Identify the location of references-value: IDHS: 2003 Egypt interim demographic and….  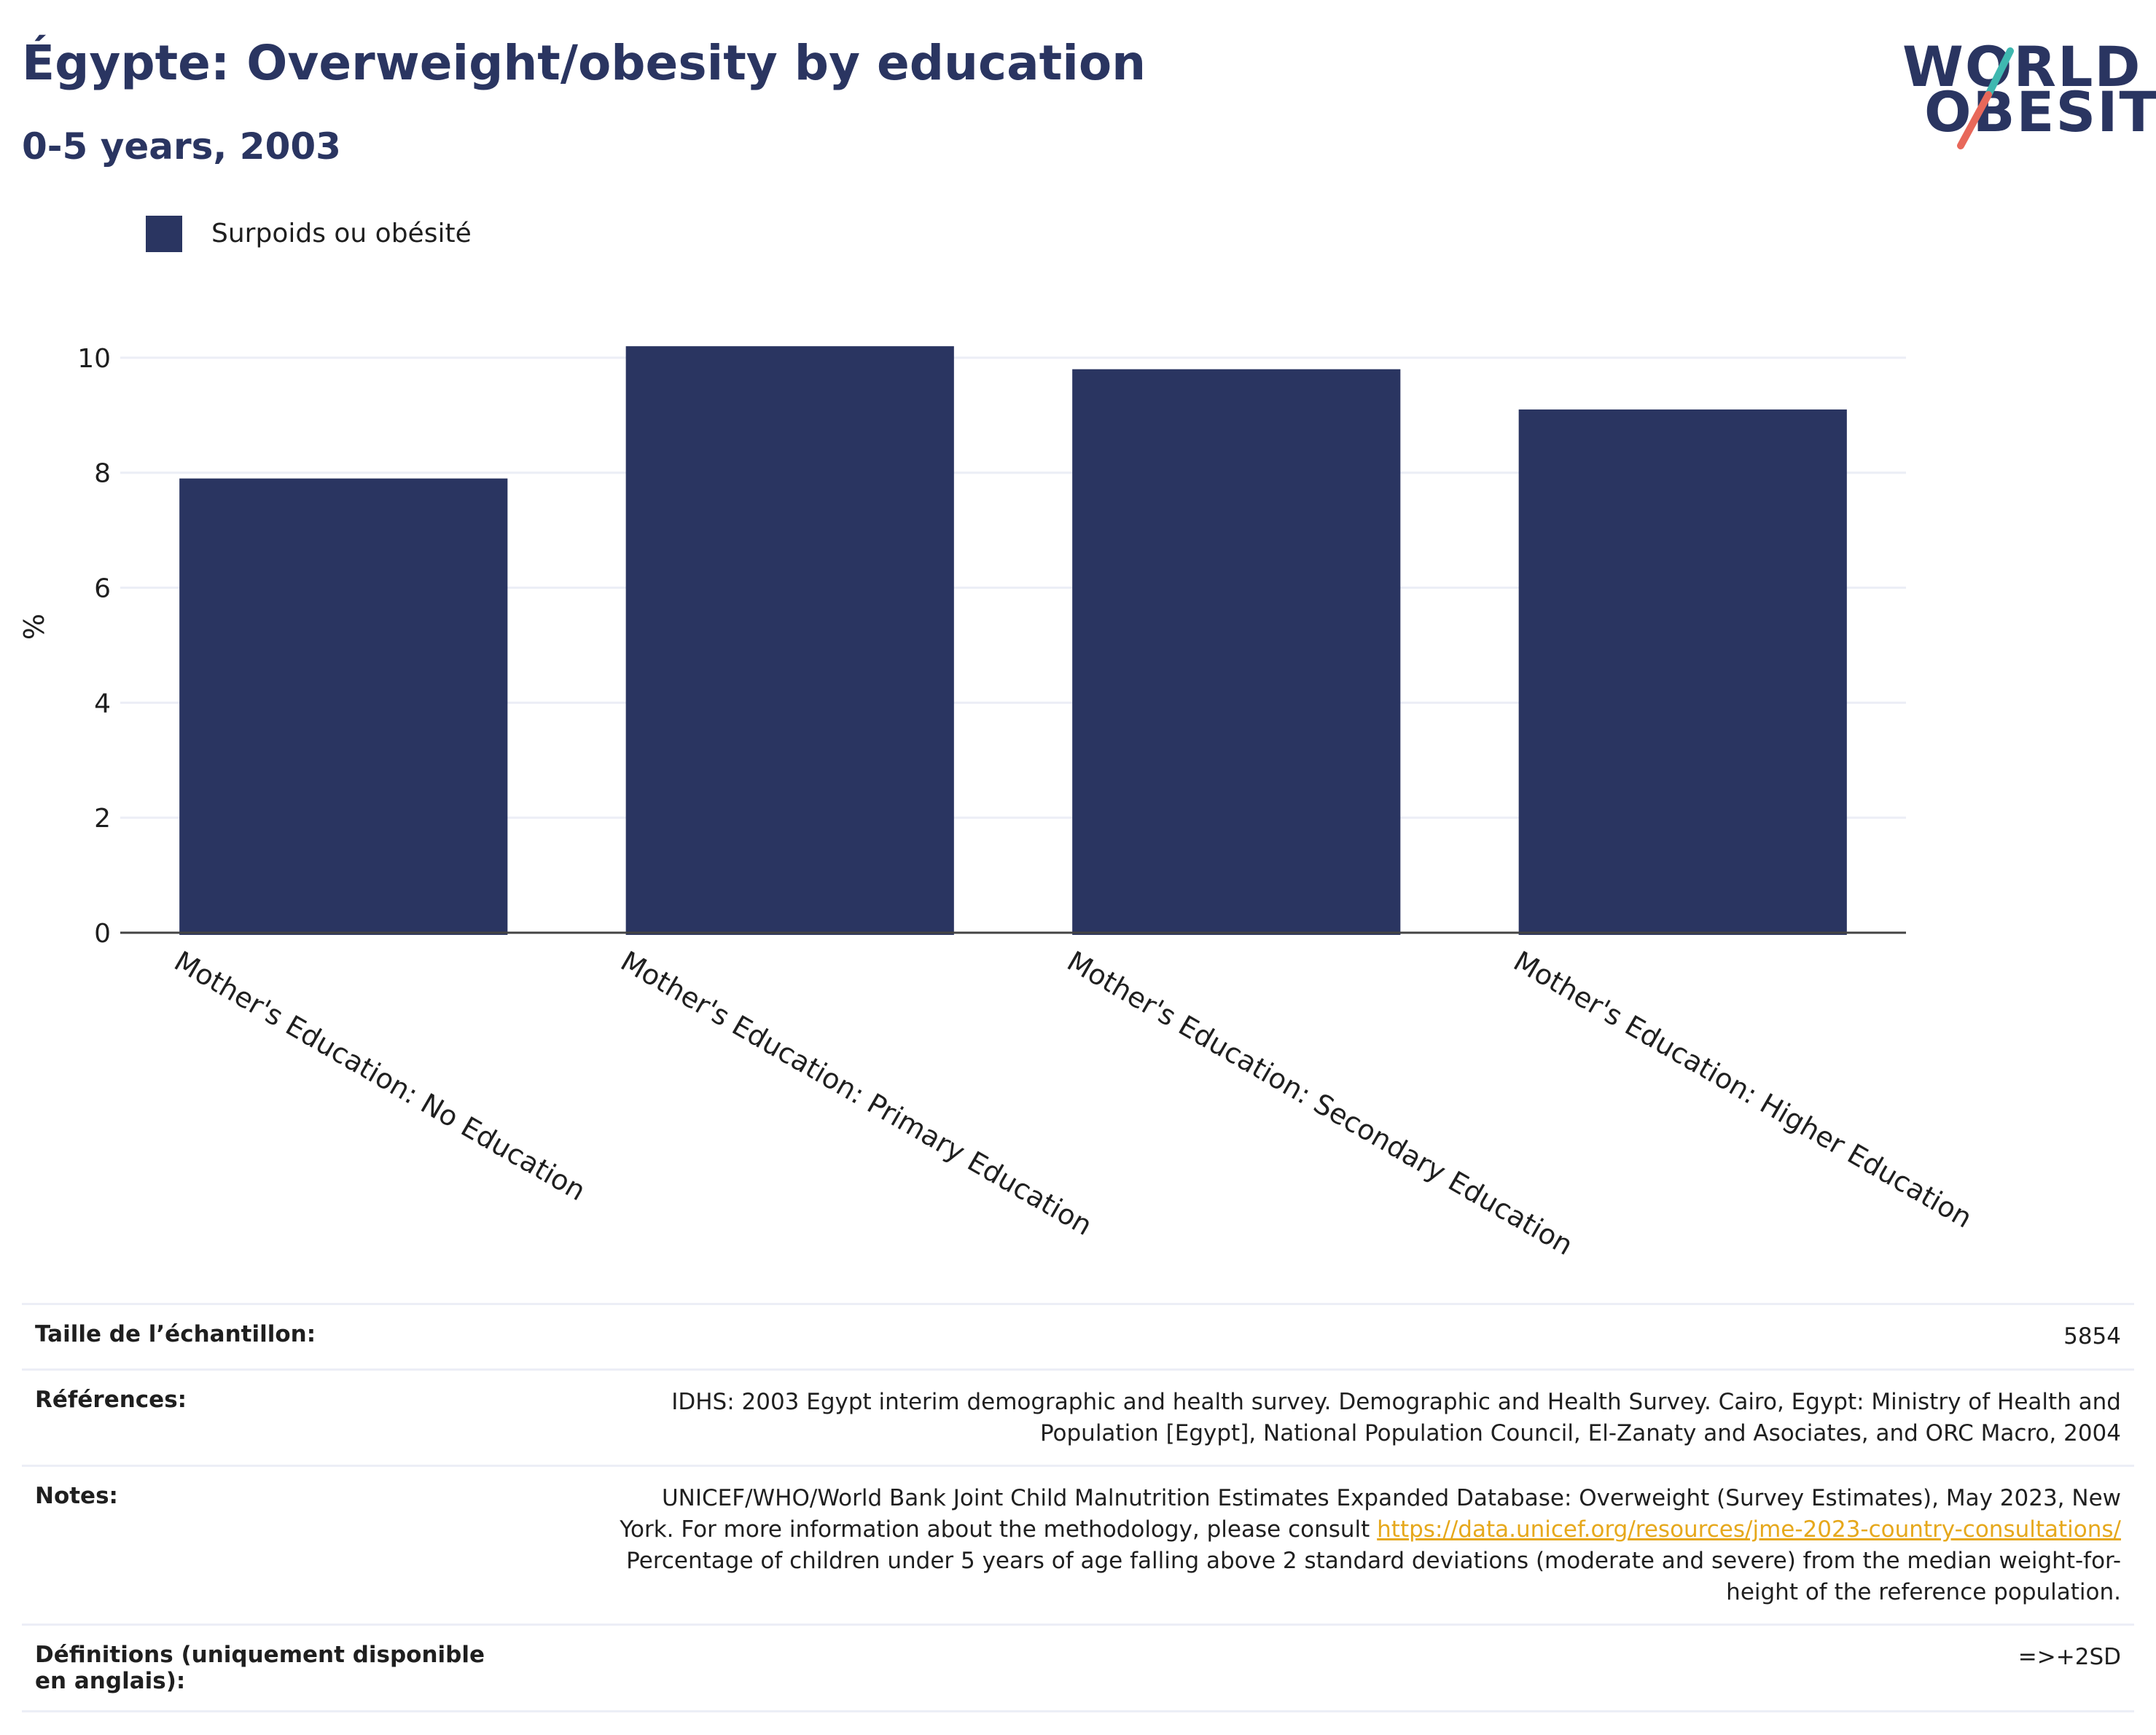
(1331, 1417).